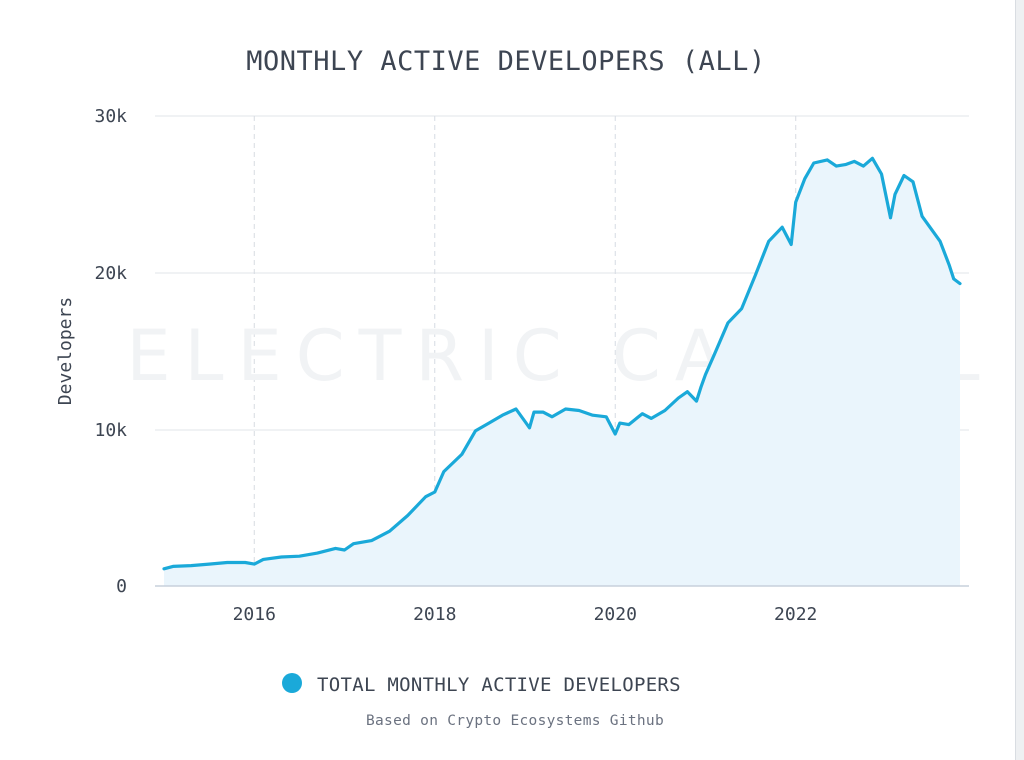 Image resolution: width=1024 pixels, height=760 pixels. I want to click on y-tick-label: 10k, so click(110, 430).